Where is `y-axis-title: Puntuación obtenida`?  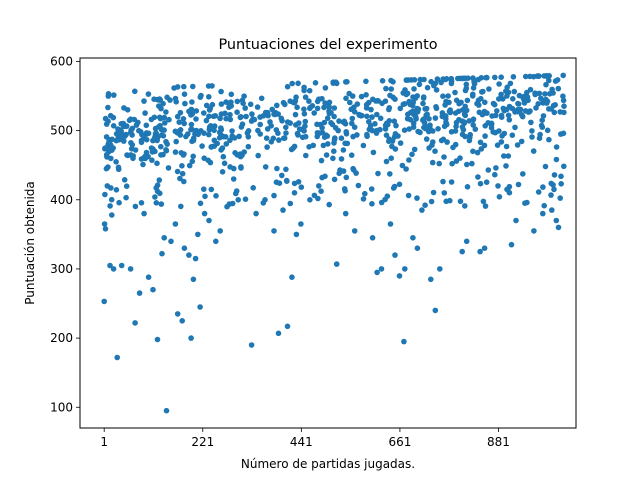
y-axis-title: Puntuación obtenida is located at coordinates (30, 243).